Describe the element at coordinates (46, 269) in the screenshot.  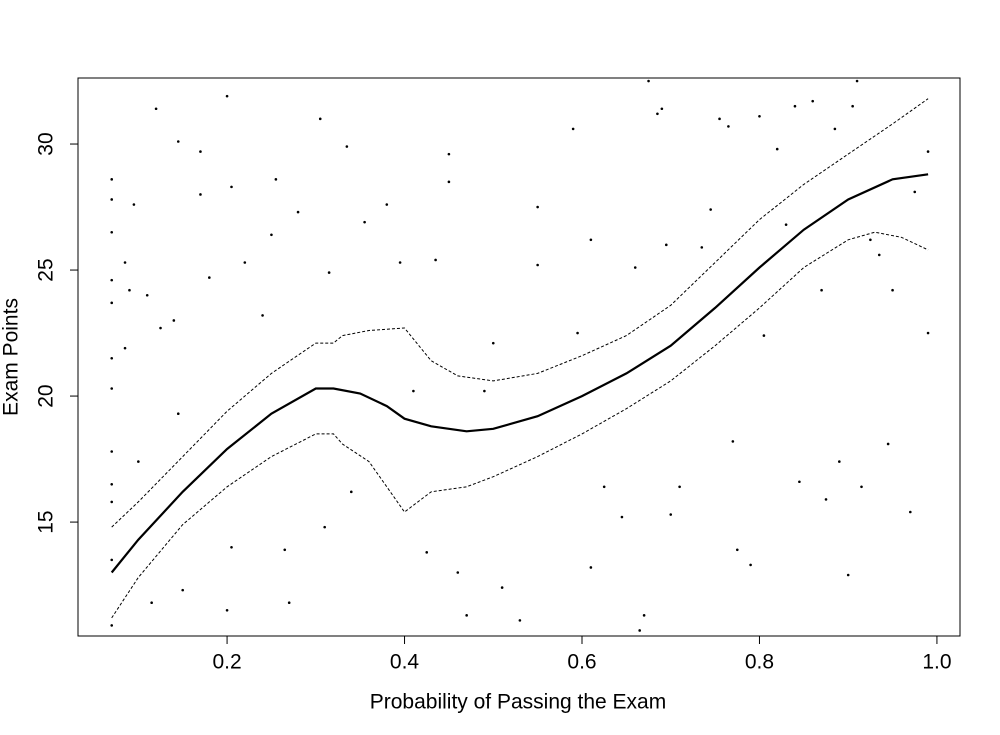
I see `y-tick-label: 25` at that location.